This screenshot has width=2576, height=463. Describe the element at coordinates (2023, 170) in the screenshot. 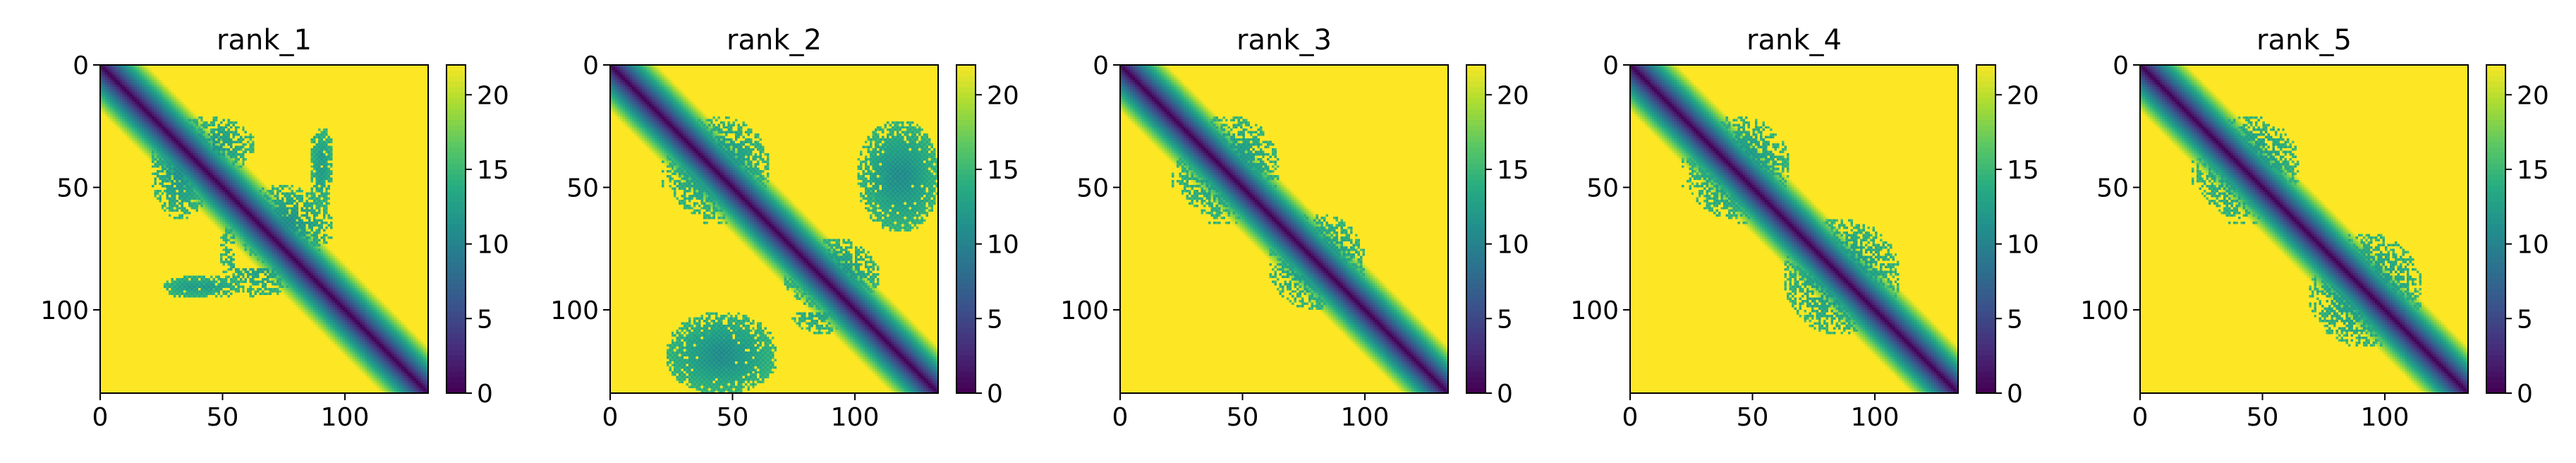

I see `colorbar-tick-label: 15` at that location.